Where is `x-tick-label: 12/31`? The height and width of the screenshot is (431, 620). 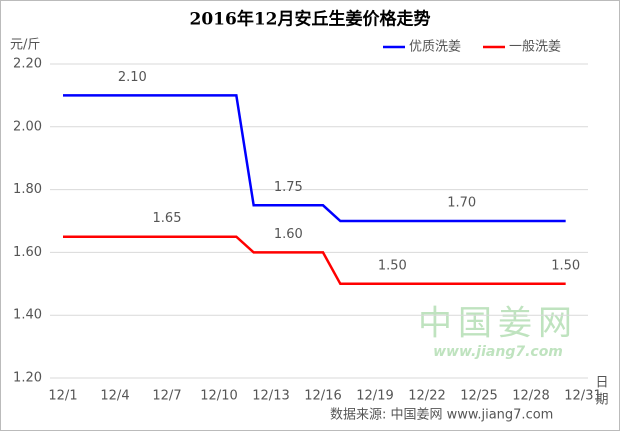
x-tick-label: 12/31 is located at coordinates (582, 396).